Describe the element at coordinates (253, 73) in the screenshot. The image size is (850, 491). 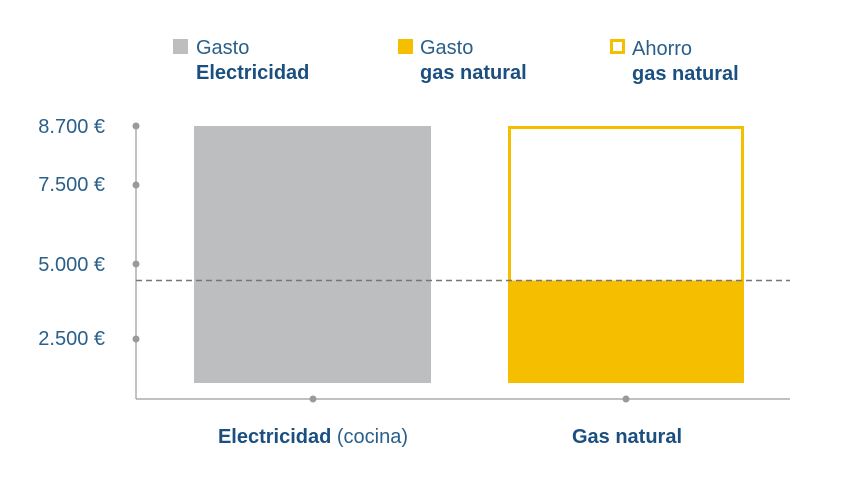
I see `legend-label-1-line2: Electricidad` at that location.